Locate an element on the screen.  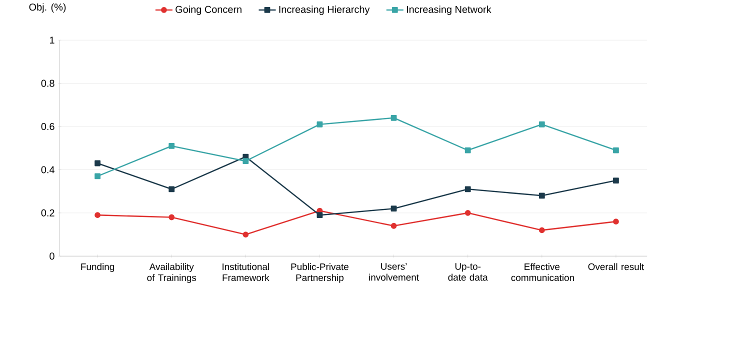
y-tick-label: 1 is located at coordinates (52, 40).